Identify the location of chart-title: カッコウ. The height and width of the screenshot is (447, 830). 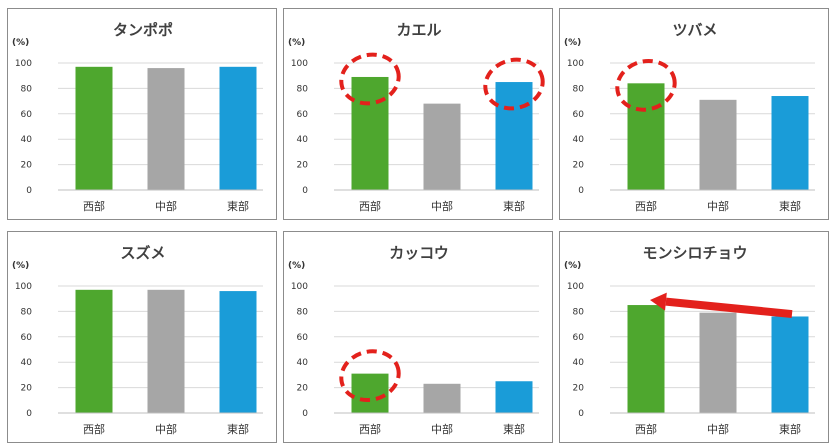
(418, 253).